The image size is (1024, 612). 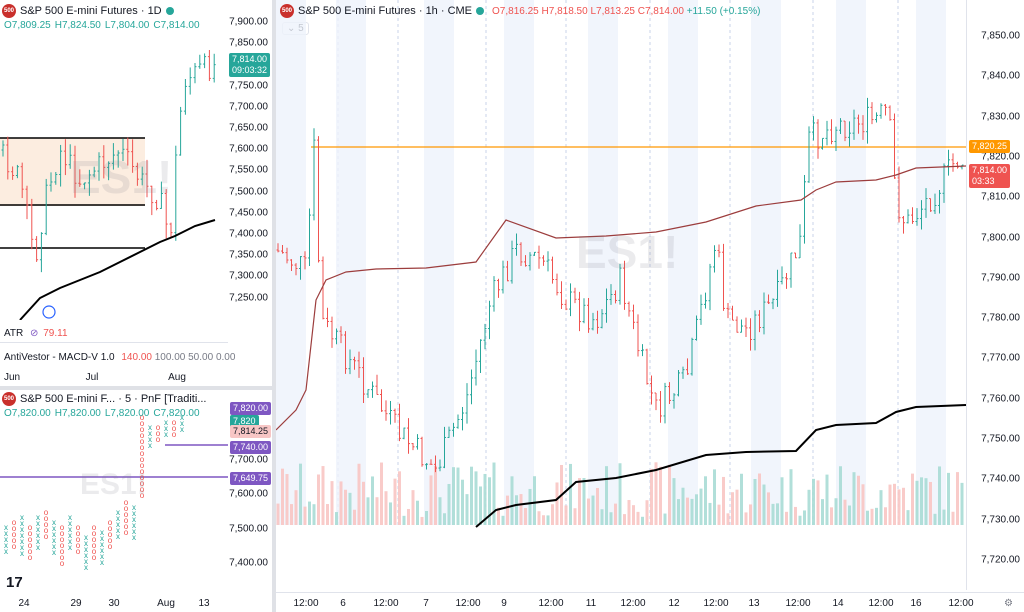 What do you see at coordinates (251, 447) in the screenshot?
I see `pnf-badge: 7,740.00` at bounding box center [251, 447].